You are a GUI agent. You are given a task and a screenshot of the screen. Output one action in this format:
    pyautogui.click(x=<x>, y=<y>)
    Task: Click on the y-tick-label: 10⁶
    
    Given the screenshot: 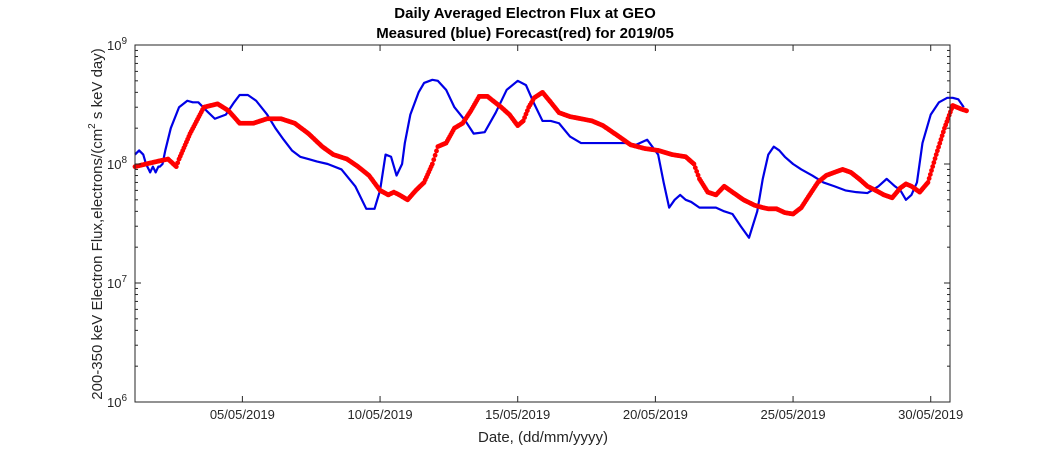 What is the action you would take?
    pyautogui.click(x=117, y=401)
    